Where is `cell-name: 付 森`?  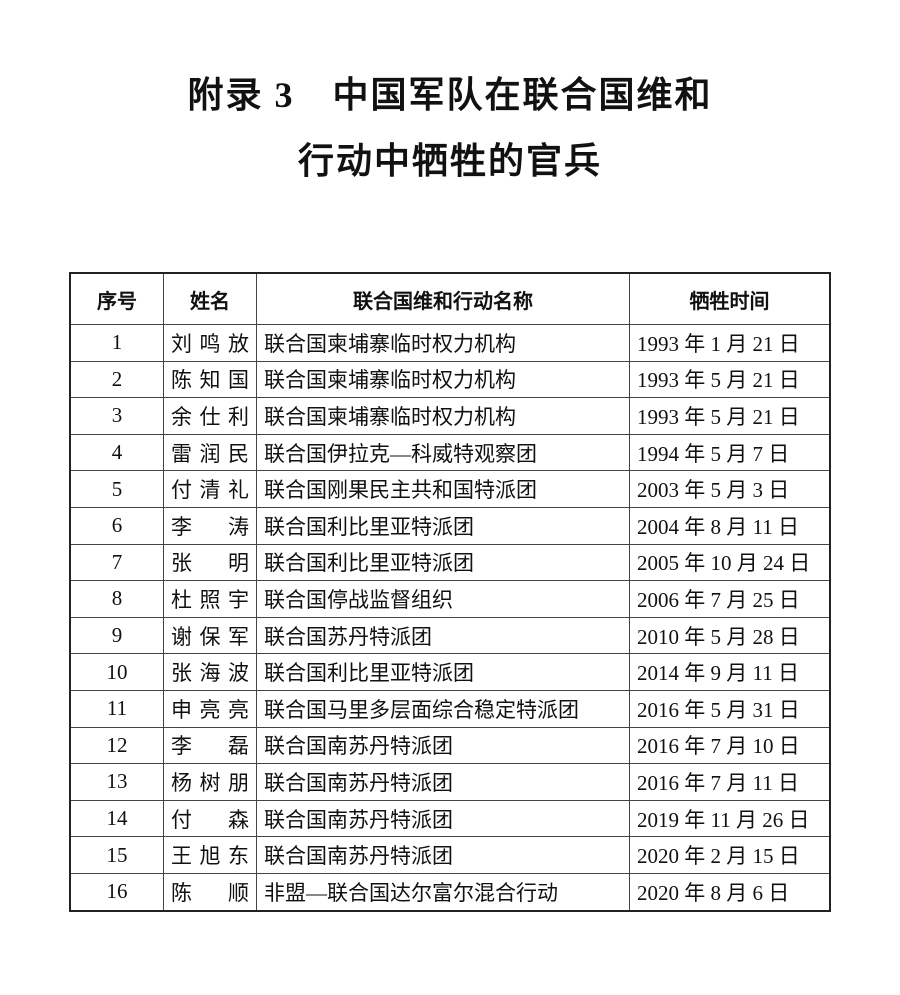
cell-name: 付 森 is located at coordinates (210, 818).